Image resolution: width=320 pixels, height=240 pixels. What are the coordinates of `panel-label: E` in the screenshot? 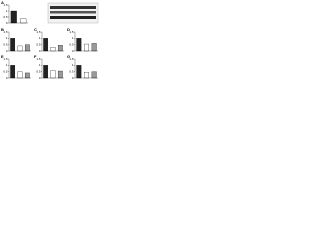 It's located at (2, 56).